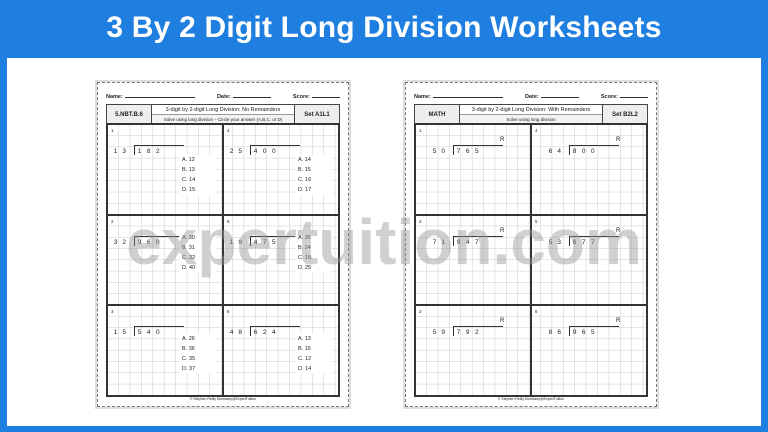 Image resolution: width=768 pixels, height=432 pixels. What do you see at coordinates (112, 221) in the screenshot?
I see `problem-number: 2` at bounding box center [112, 221].